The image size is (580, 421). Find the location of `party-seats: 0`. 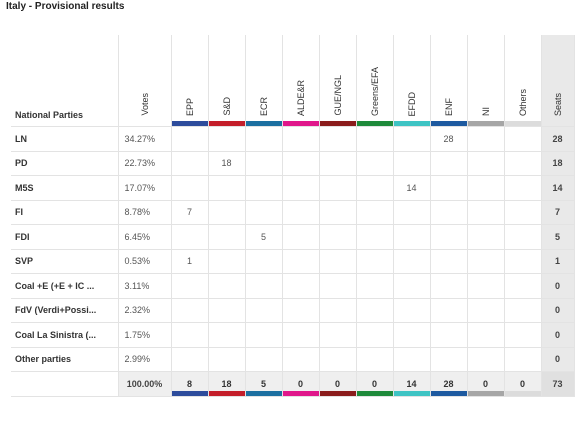

party-seats: 0 is located at coordinates (557, 286).